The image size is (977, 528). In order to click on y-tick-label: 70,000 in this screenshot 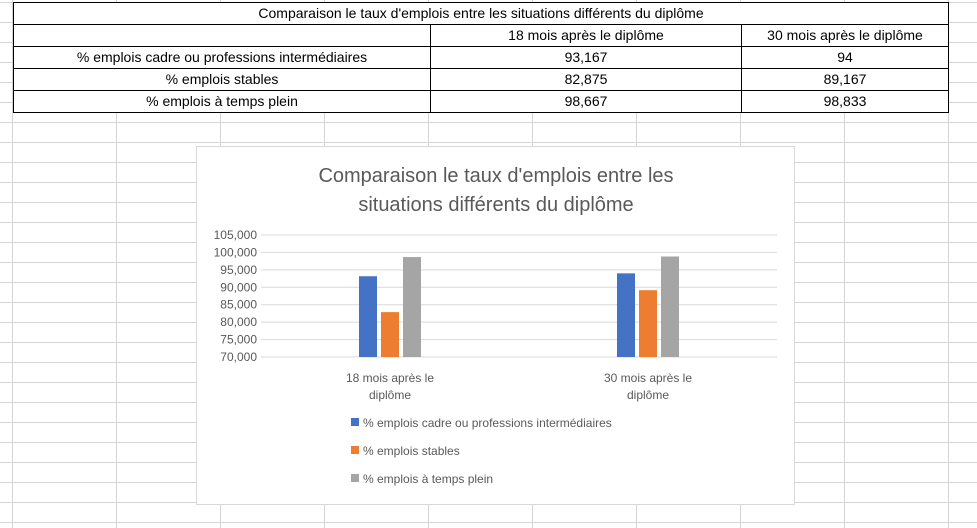, I will do `click(238, 357)`.